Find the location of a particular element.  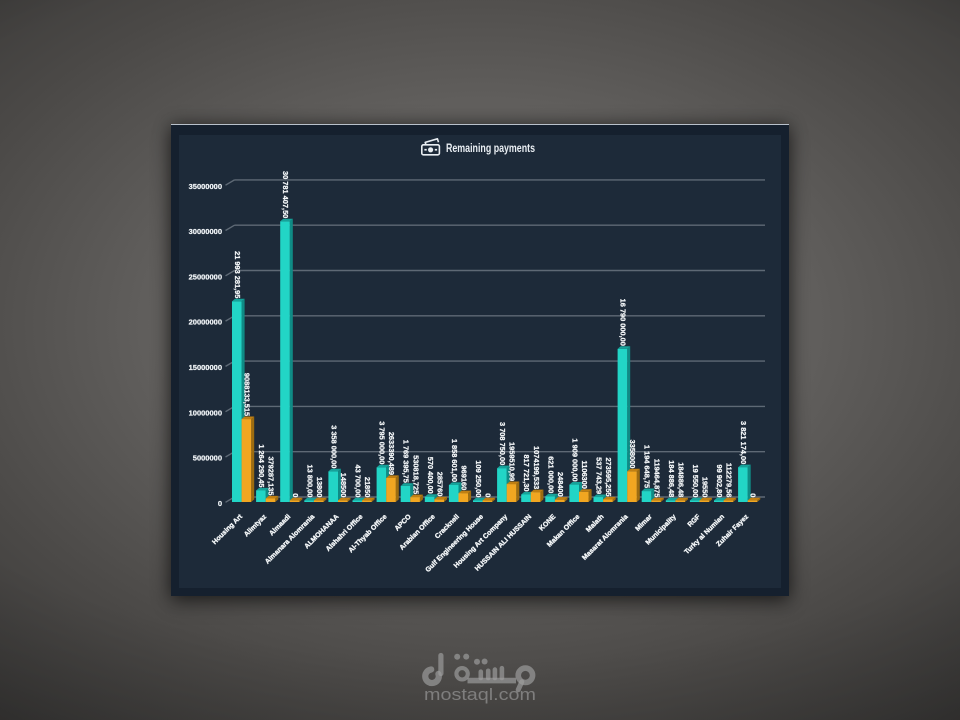

svg-text: 1 858 601,00 is located at coordinates (454, 460).